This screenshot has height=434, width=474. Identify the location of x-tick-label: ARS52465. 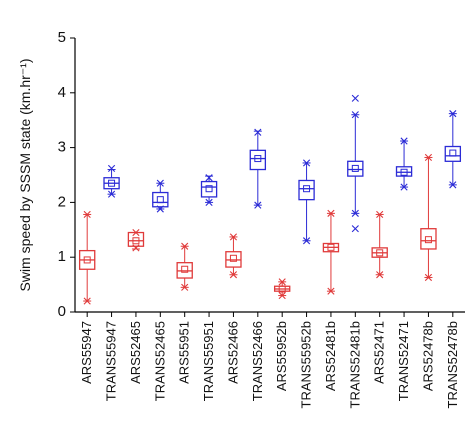
(135, 352).